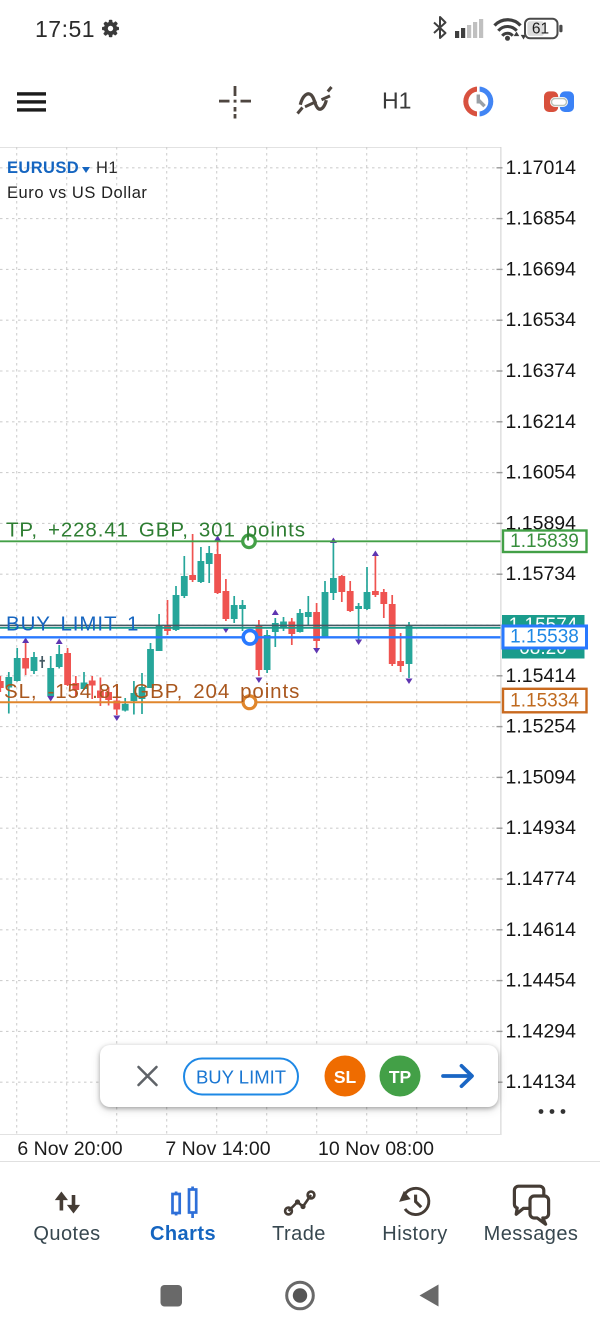 The height and width of the screenshot is (1333, 600). Describe the element at coordinates (544, 700) in the screenshot. I see `svg-text: 1.15334` at that location.